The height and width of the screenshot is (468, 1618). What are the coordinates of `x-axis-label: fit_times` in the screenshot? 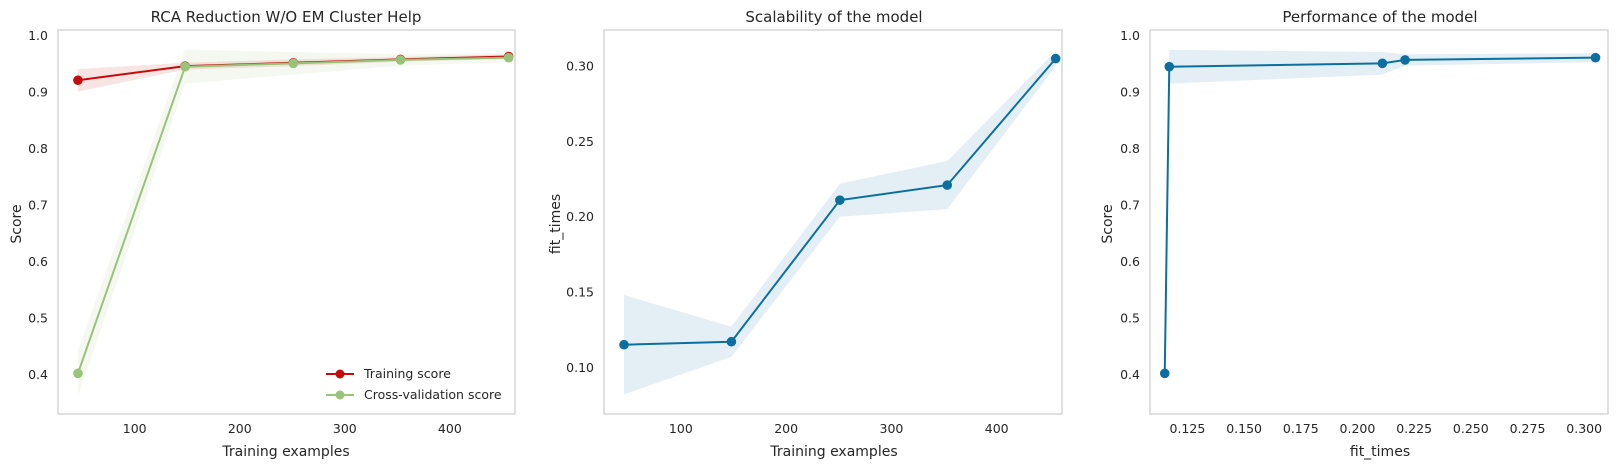 It's located at (1380, 452).